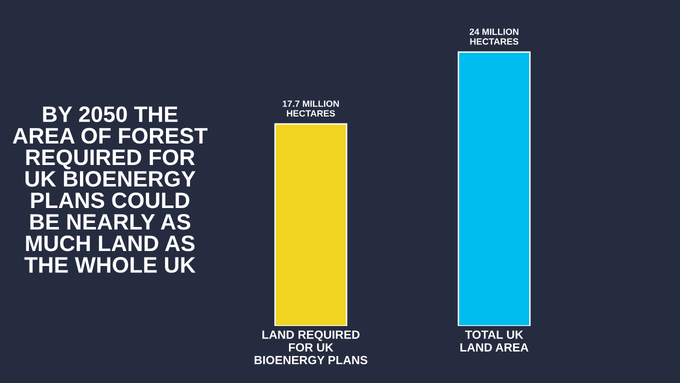 The height and width of the screenshot is (383, 680). Describe the element at coordinates (110, 189) in the screenshot. I see `text: BY 2050 THE AREA OF FOREST REQUIRED FOR UK BIOENERGY PLANS COULD BE NEARLY AS MUCH LAND AS THE WHOLE UK` at that location.